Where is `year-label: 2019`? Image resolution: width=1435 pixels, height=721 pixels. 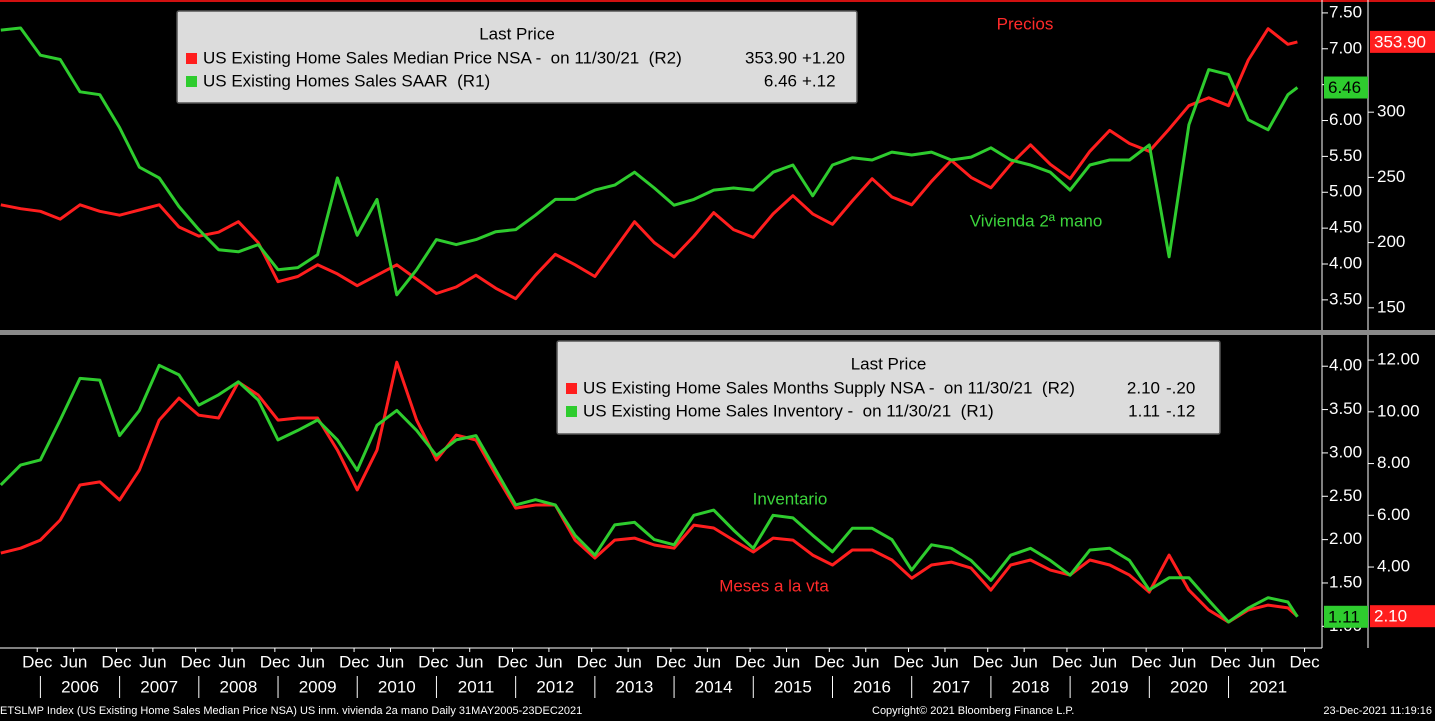
year-label: 2019 is located at coordinates (1110, 686).